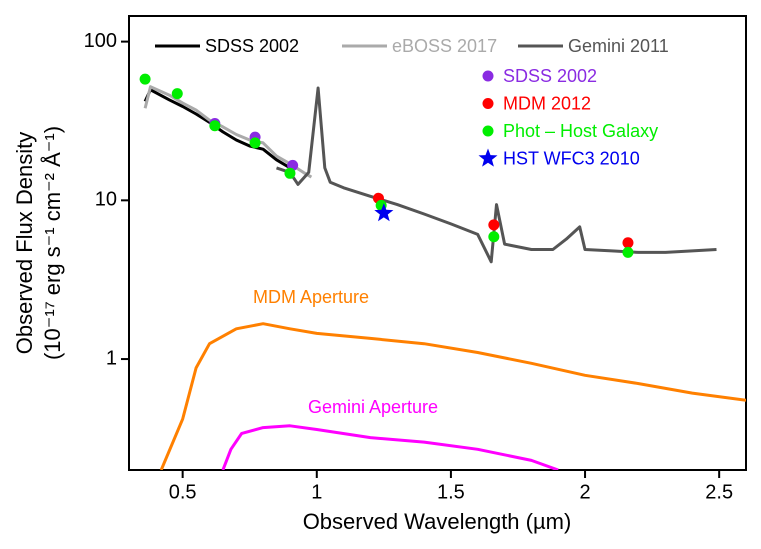  Describe the element at coordinates (316, 492) in the screenshot. I see `x-tick-label: 1` at that location.